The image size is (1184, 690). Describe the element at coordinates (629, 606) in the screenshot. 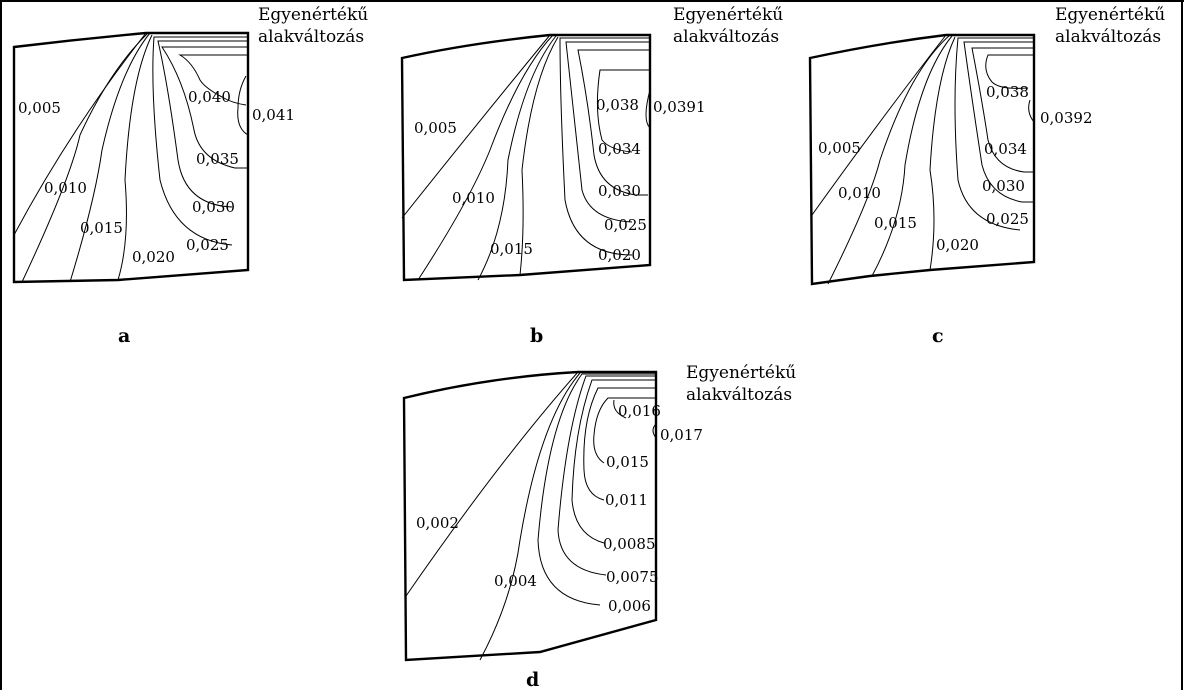

I see `panel-d-label-0006: 0,006` at that location.